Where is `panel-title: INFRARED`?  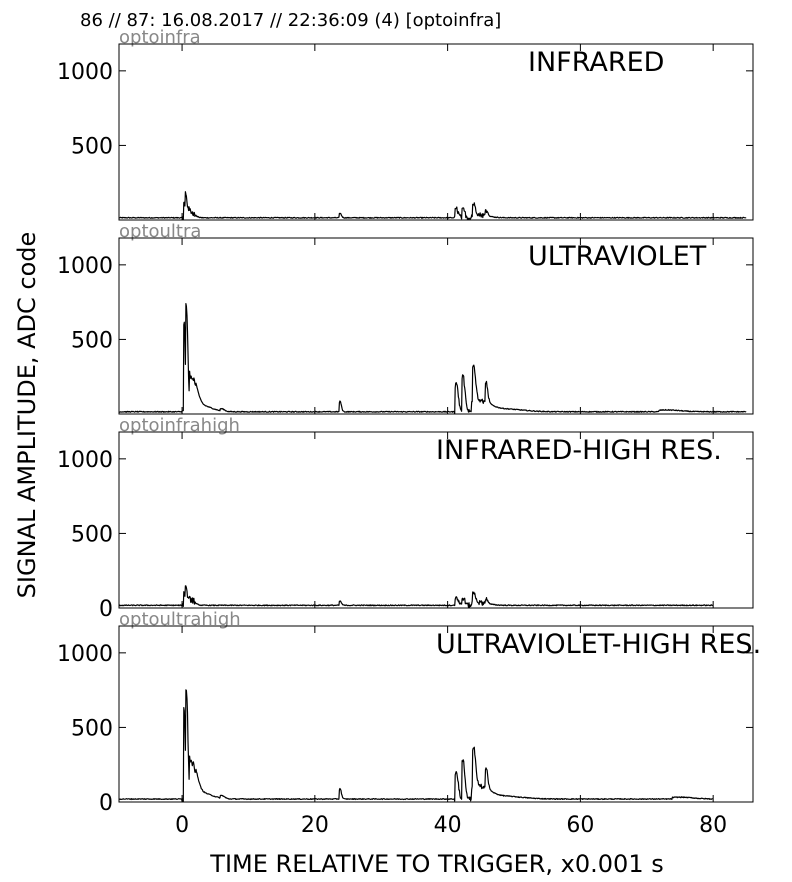 panel-title: INFRARED is located at coordinates (596, 62).